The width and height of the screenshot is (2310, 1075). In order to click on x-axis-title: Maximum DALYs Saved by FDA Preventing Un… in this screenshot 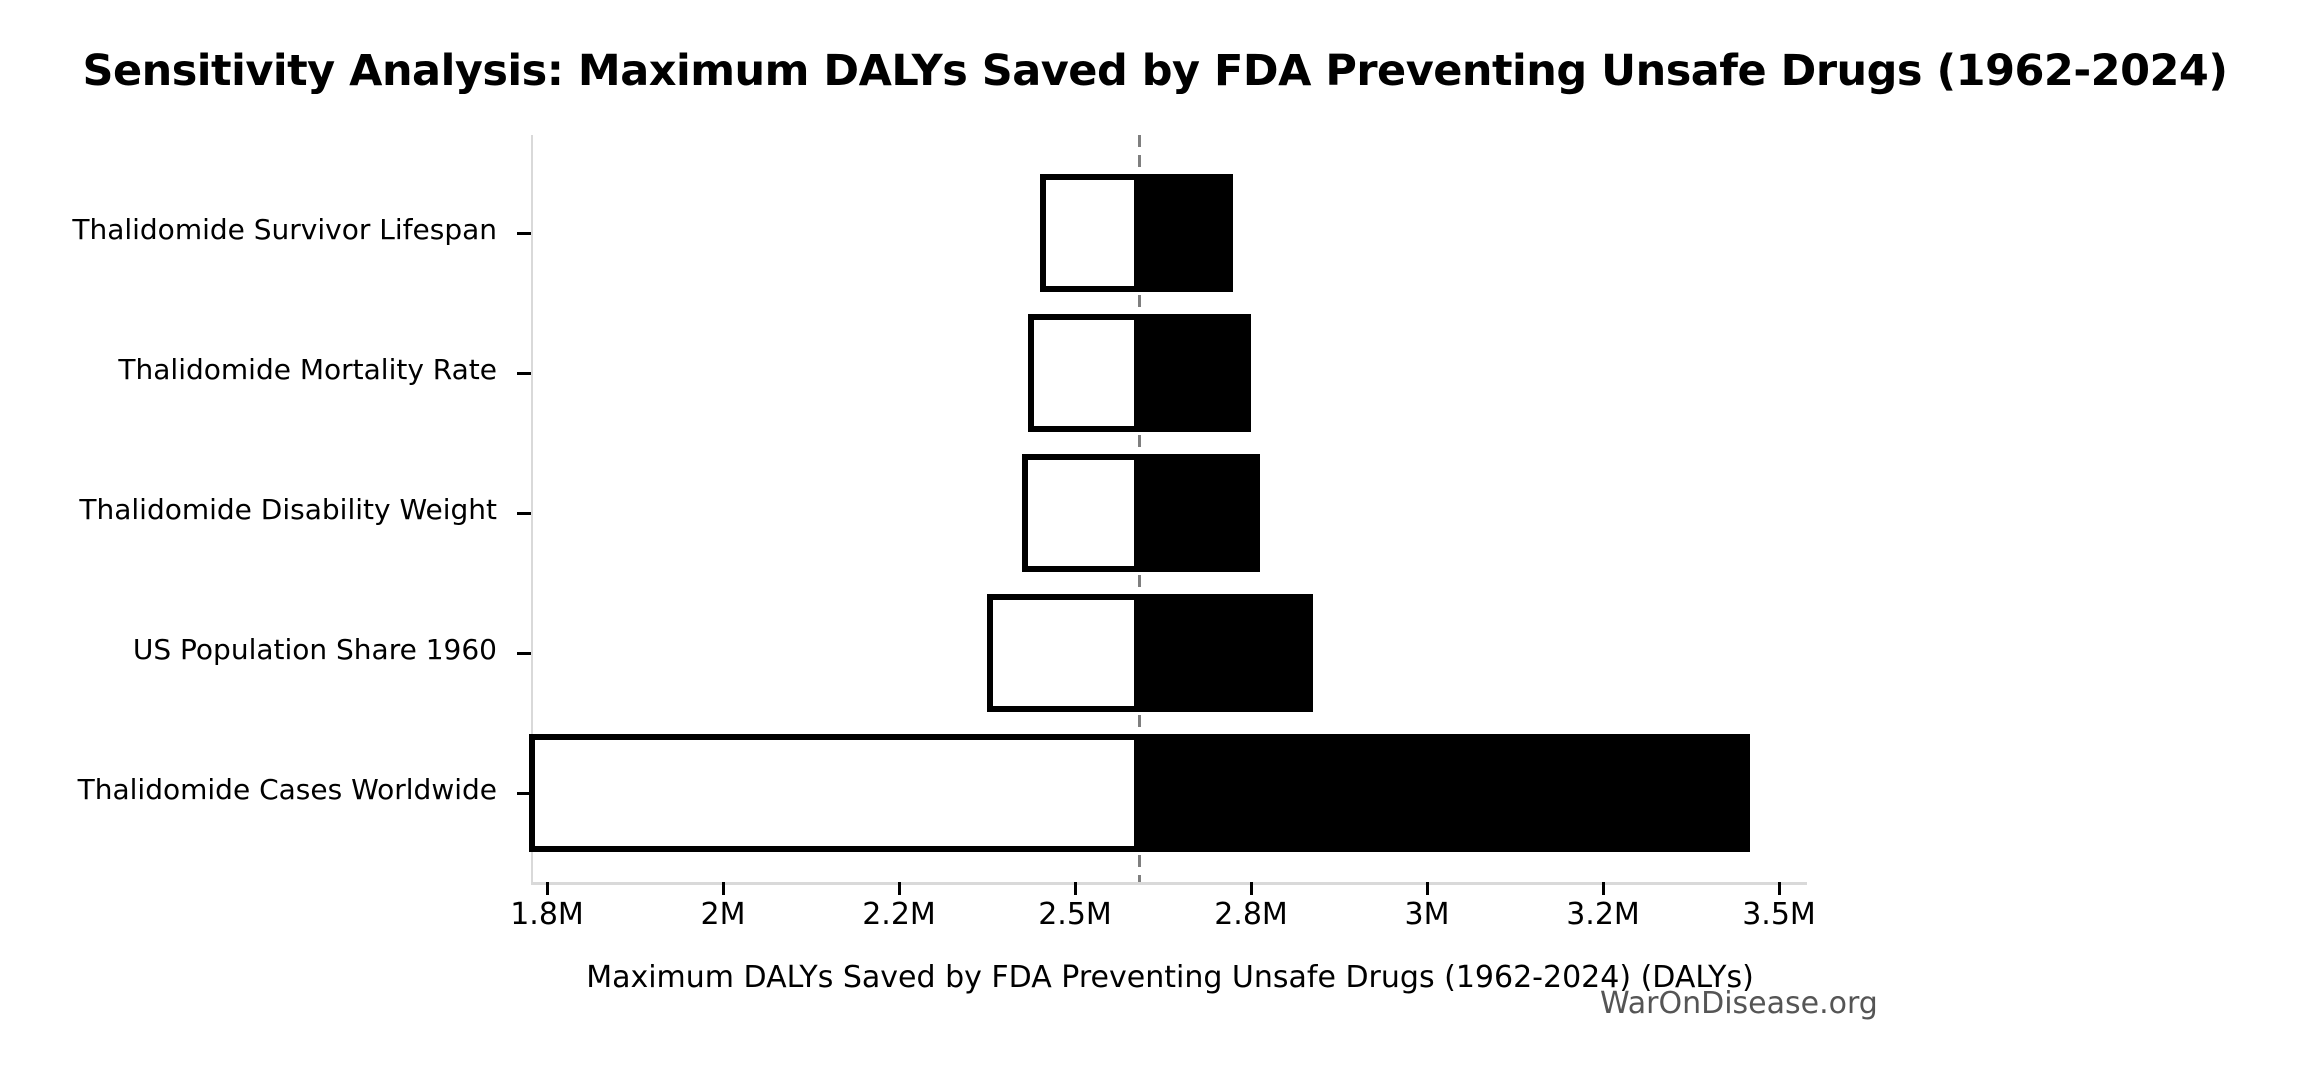, I will do `click(1170, 977)`.